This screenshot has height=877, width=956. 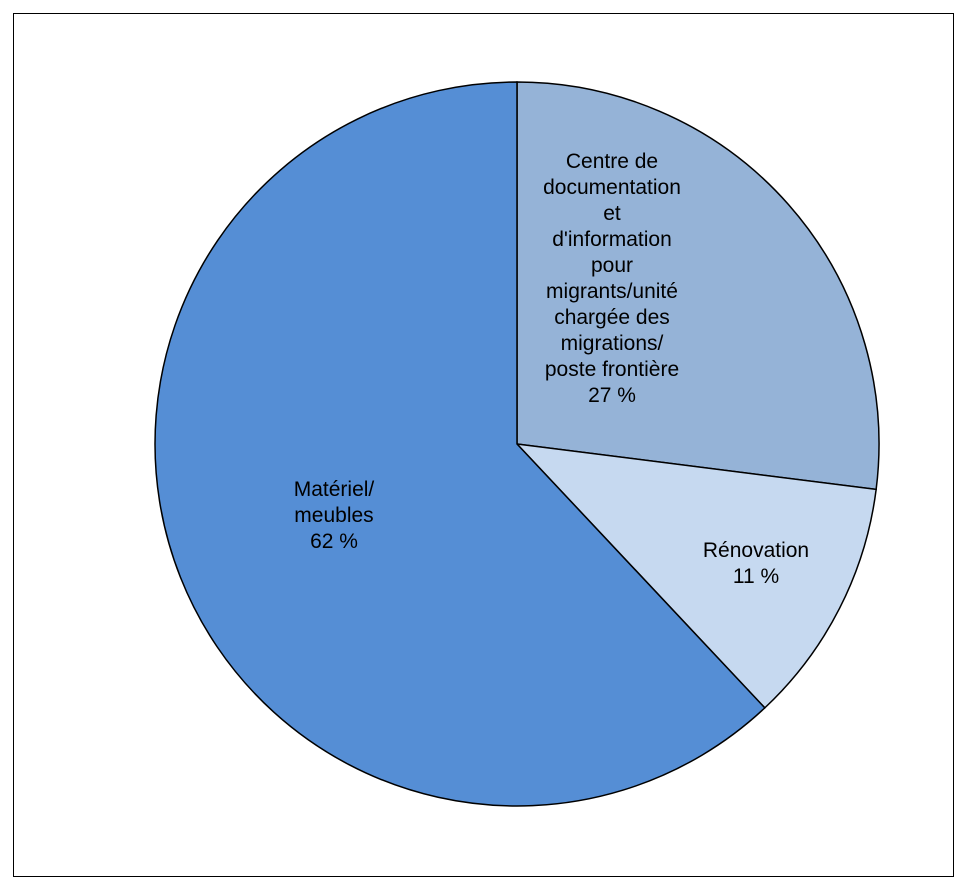 What do you see at coordinates (612, 239) in the screenshot?
I see `pie-label-line: d'information` at bounding box center [612, 239].